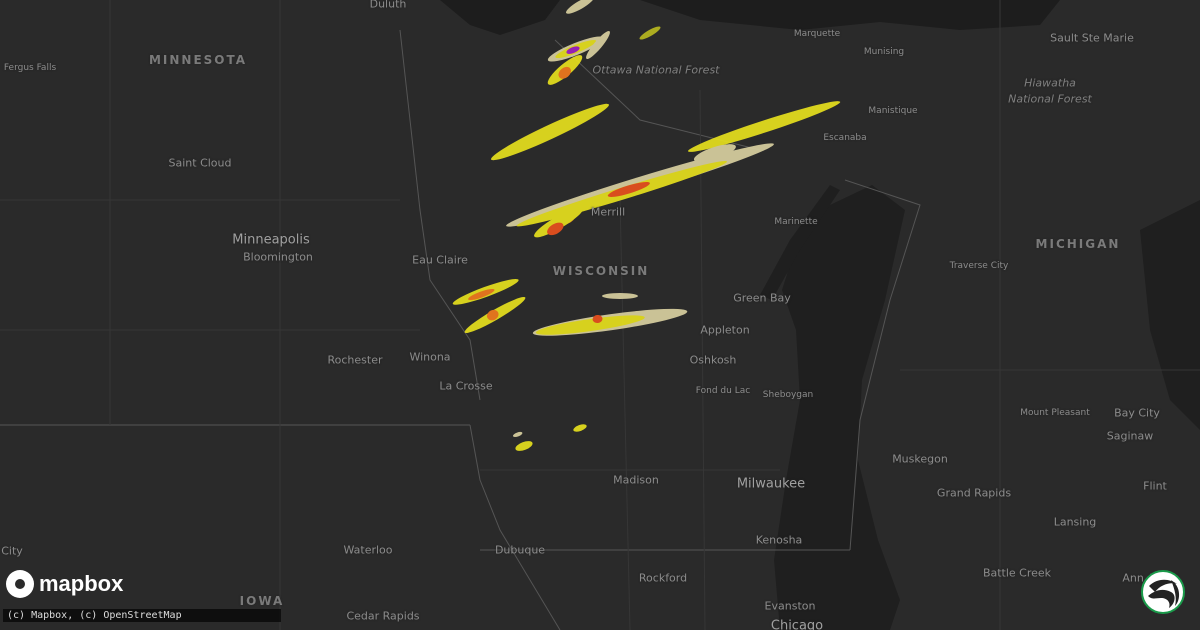 This screenshot has width=1200, height=630. I want to click on green-wave-circle-icon, so click(1163, 592).